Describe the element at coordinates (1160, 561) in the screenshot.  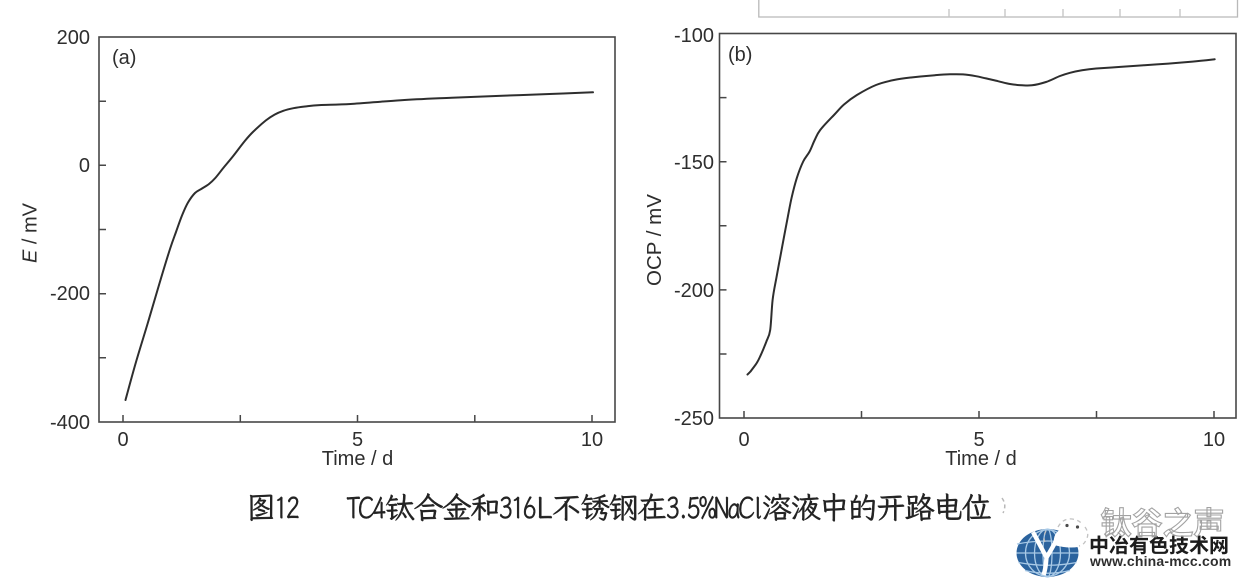
I see `svg-text: www.china-mcc.com` at that location.